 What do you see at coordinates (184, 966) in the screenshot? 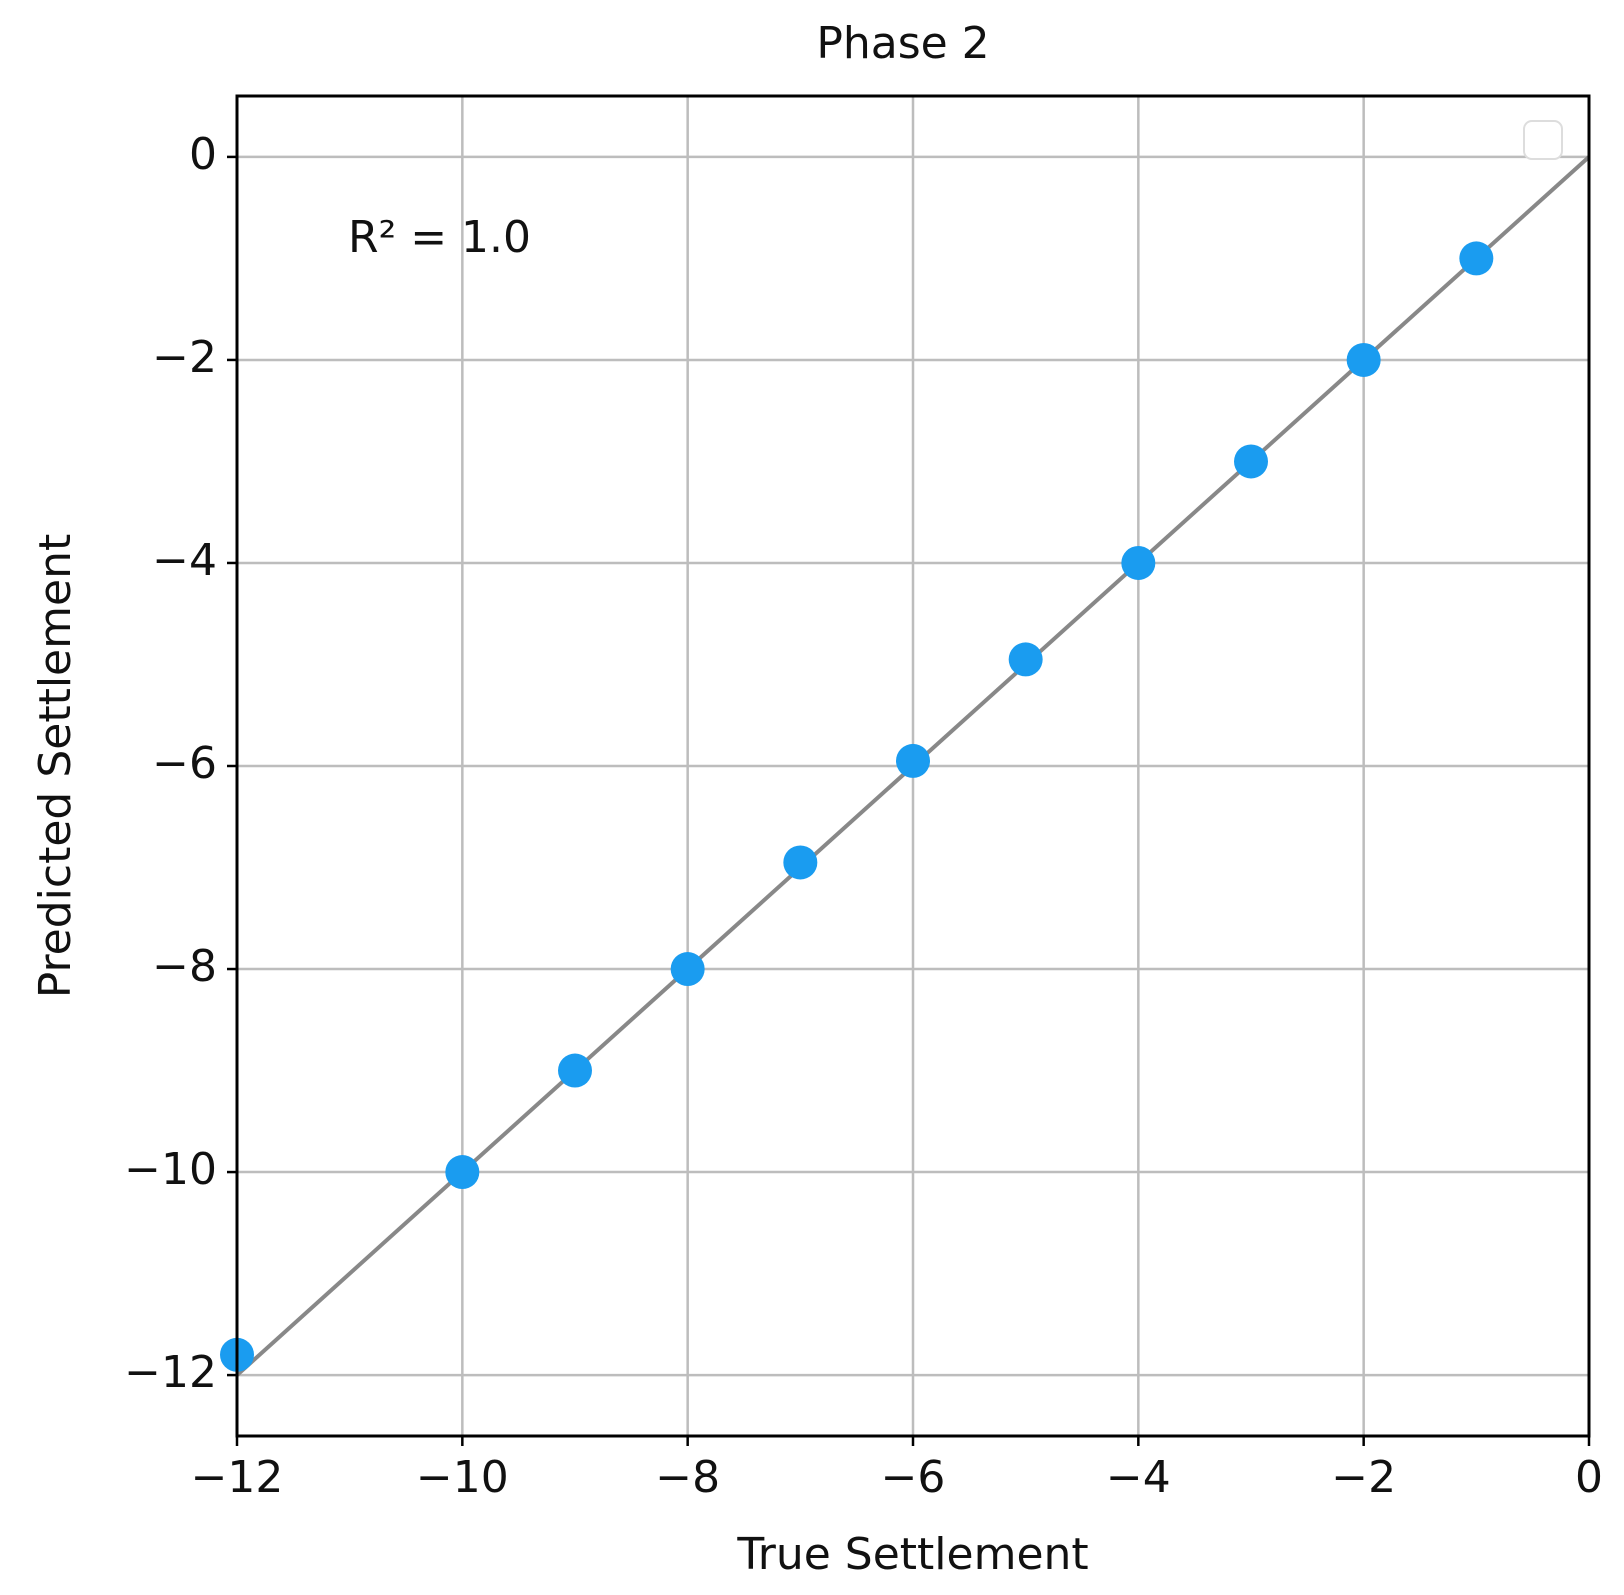
I see `y-tick-label: −8` at bounding box center [184, 966].